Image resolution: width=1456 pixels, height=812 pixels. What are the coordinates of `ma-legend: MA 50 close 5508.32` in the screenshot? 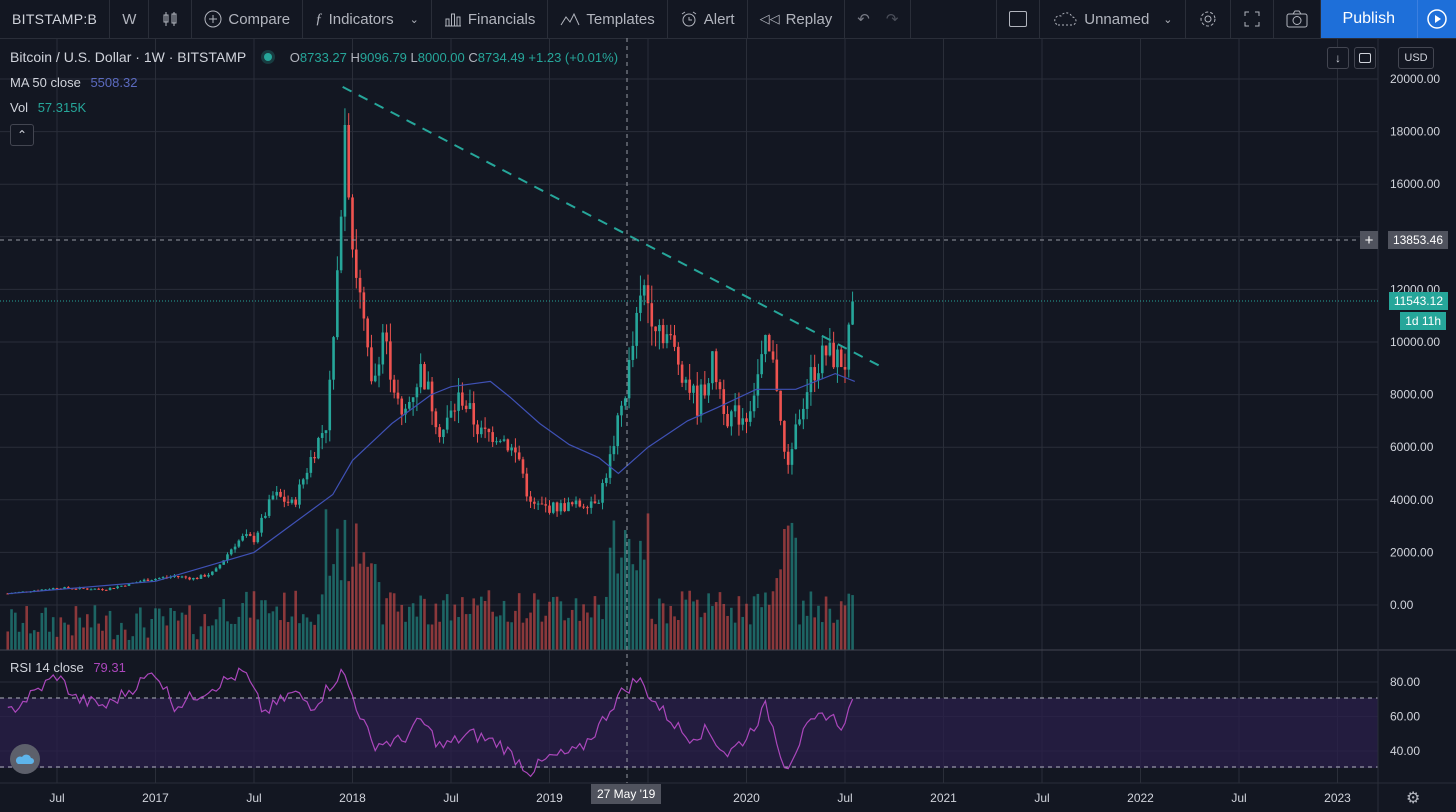 It's located at (73, 82).